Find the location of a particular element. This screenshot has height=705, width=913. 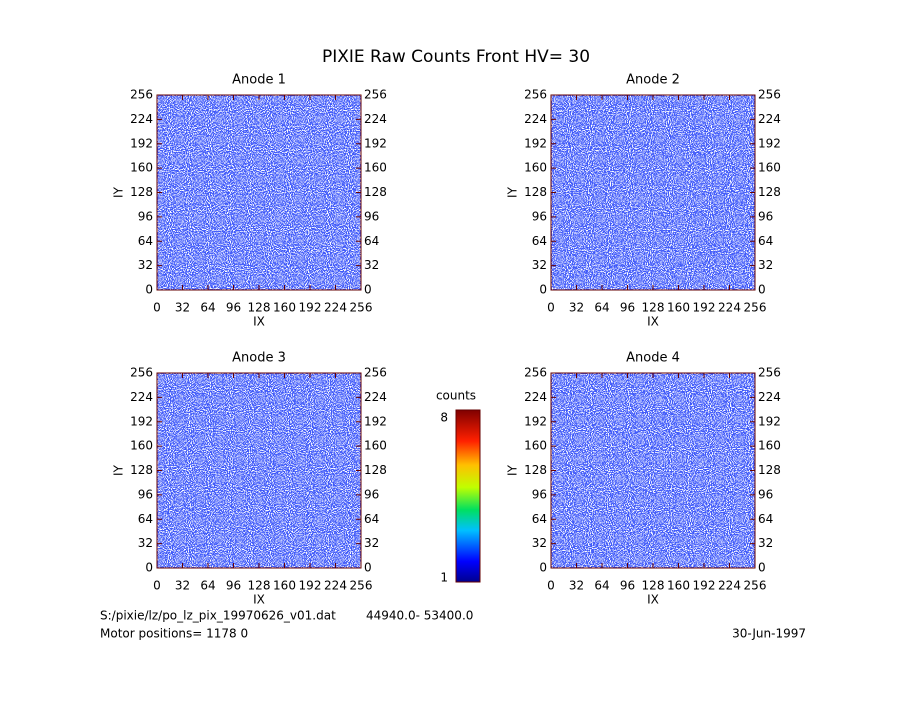

colorbar-tick-label: 1 is located at coordinates (444, 578).